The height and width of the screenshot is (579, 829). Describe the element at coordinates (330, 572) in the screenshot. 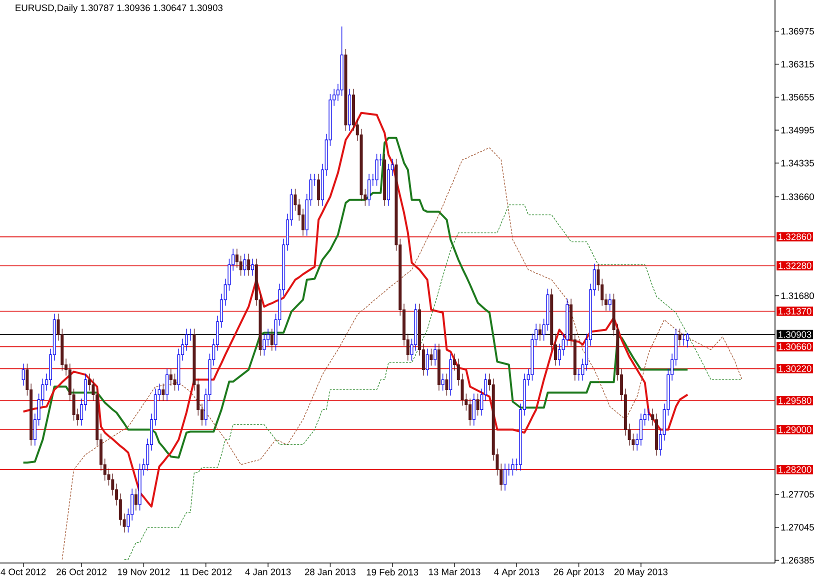

I see `x-tick-label: 28 Jan 2013` at that location.